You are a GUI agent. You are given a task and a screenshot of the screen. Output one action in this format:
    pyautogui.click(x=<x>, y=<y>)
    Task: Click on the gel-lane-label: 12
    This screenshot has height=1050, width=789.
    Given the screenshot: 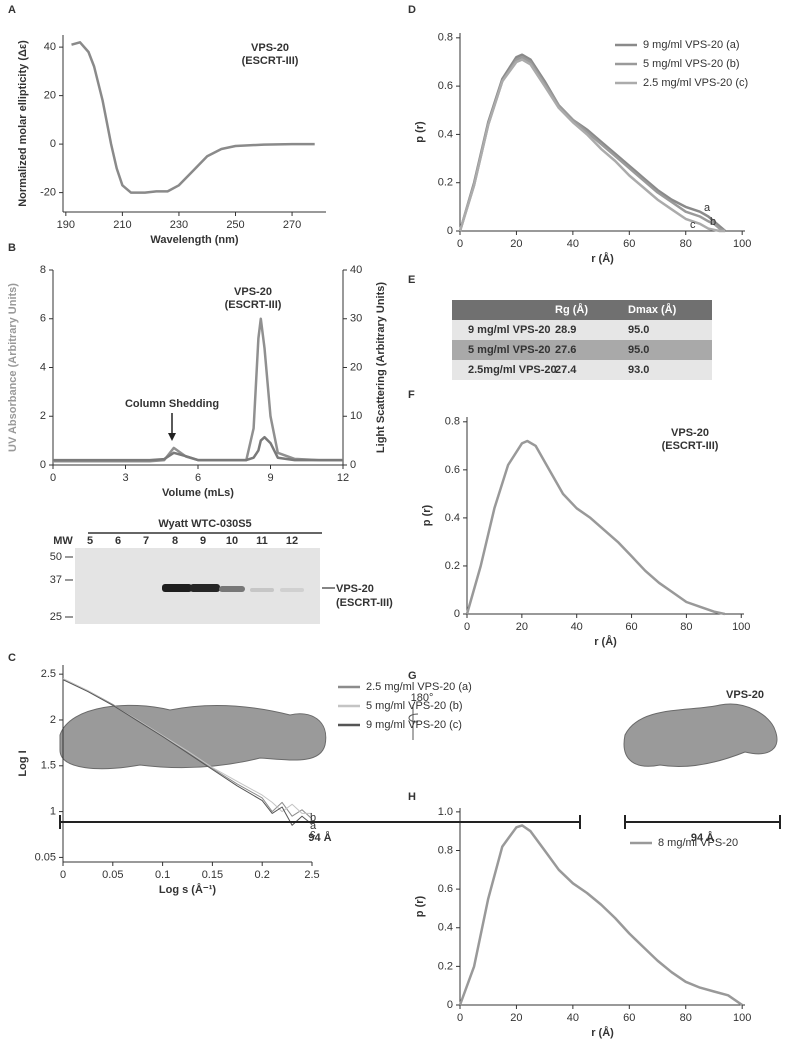 What is the action you would take?
    pyautogui.click(x=292, y=541)
    